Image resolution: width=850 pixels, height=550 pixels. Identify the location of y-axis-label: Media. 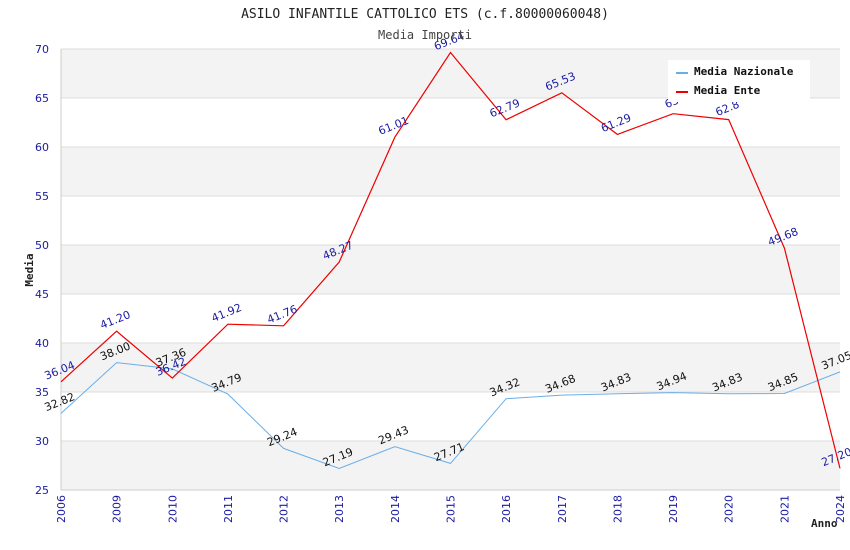
(29, 269).